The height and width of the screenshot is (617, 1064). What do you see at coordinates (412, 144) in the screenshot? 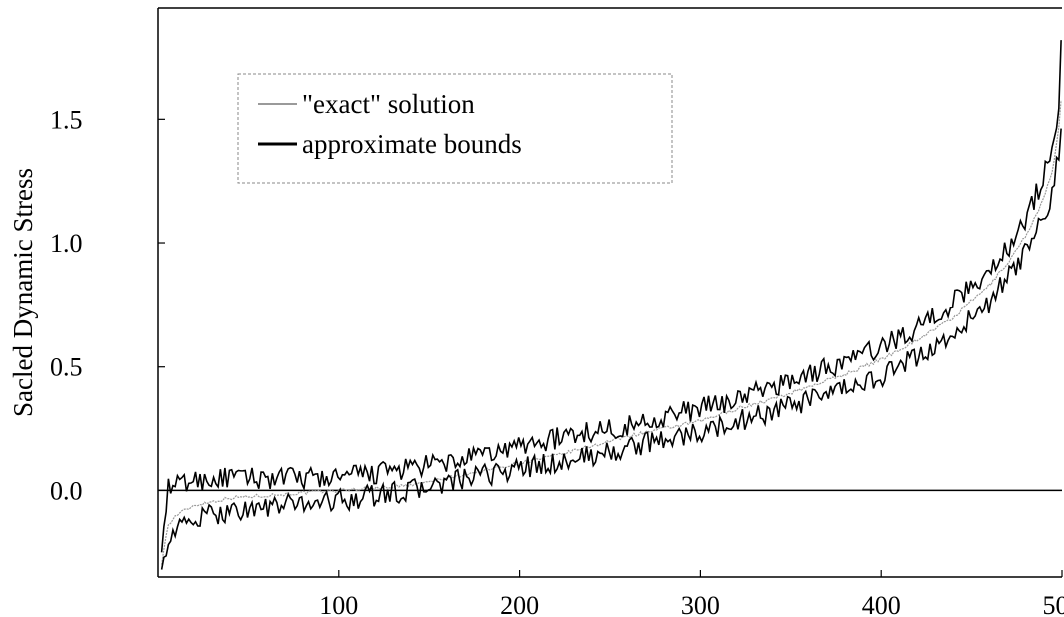
I see `legend-label: approximate bounds` at bounding box center [412, 144].